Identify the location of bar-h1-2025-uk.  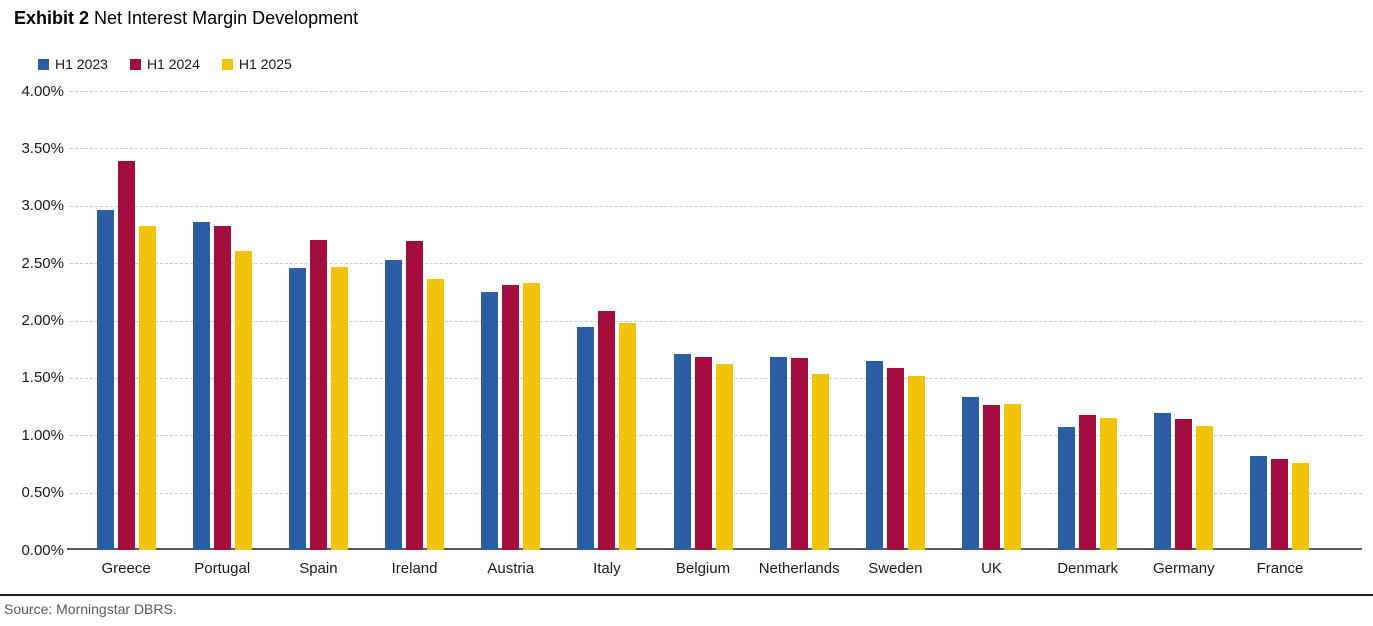
(1012, 477).